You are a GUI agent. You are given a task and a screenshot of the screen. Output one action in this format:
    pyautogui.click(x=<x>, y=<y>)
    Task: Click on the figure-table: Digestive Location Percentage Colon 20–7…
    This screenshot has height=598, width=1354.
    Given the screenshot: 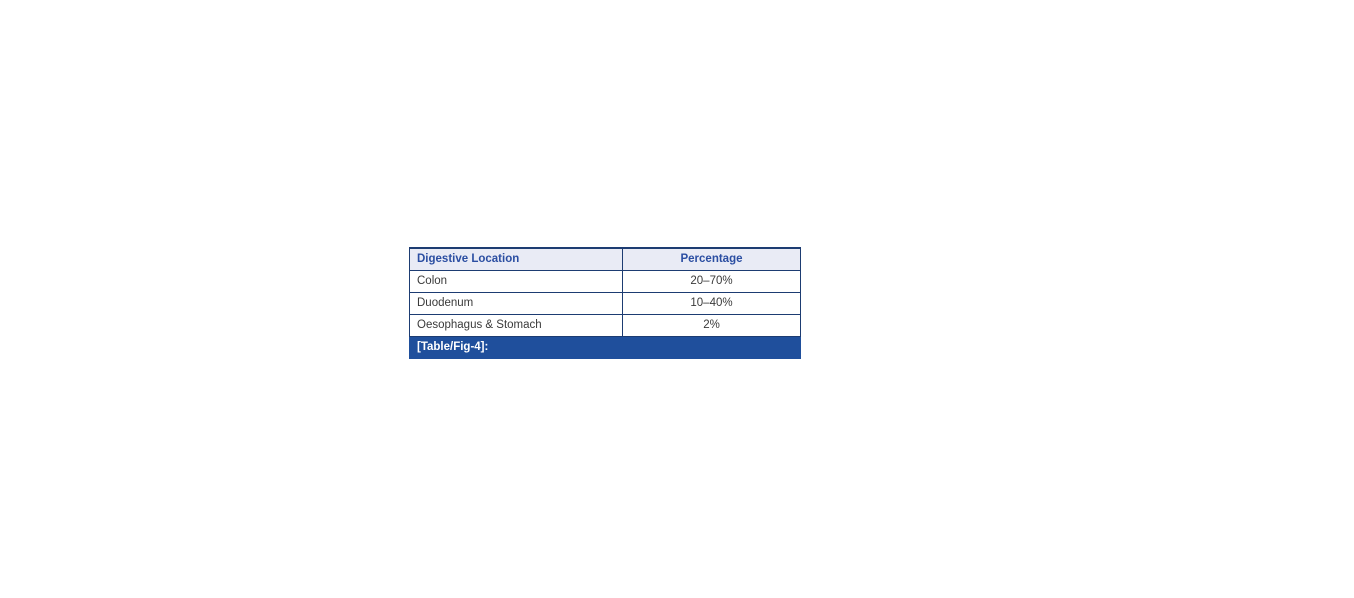 What is the action you would take?
    pyautogui.click(x=605, y=303)
    